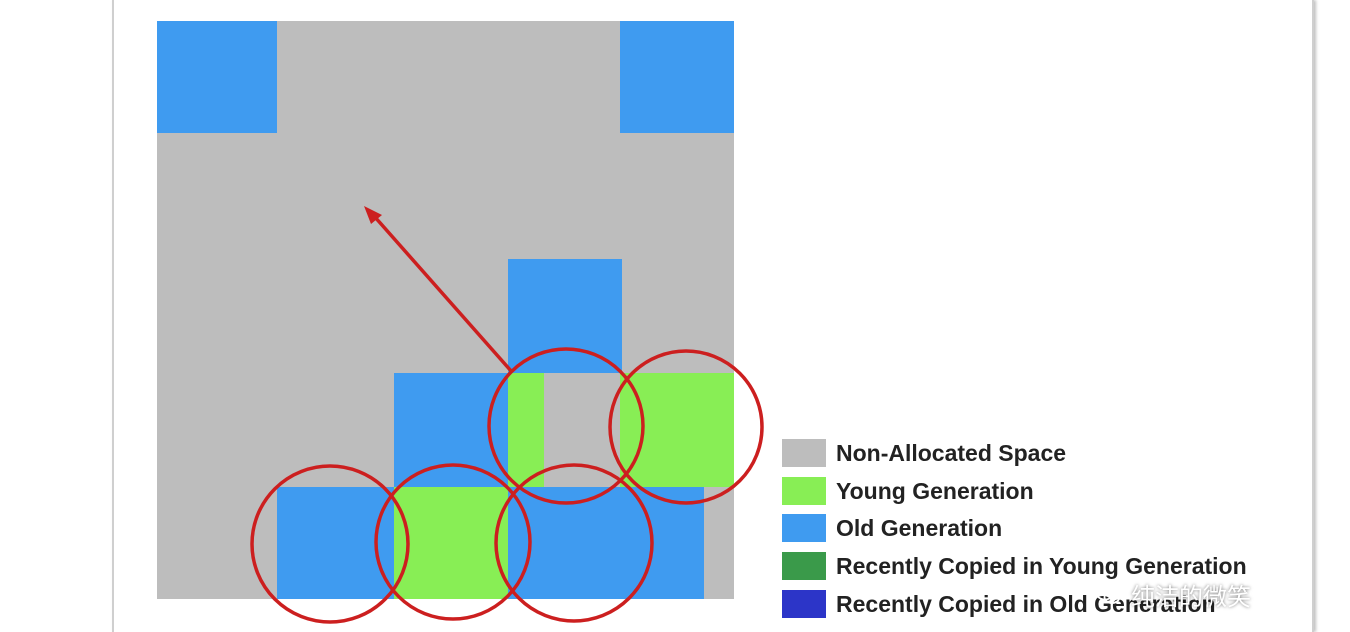  What do you see at coordinates (1052, 491) in the screenshot?
I see `legend-item-young-generation: Young Generation` at bounding box center [1052, 491].